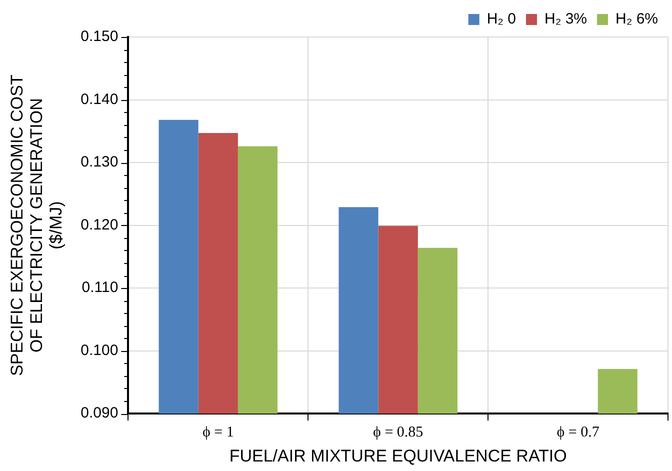  What do you see at coordinates (501, 19) in the screenshot?
I see `legend-label: H₂ 0` at bounding box center [501, 19].